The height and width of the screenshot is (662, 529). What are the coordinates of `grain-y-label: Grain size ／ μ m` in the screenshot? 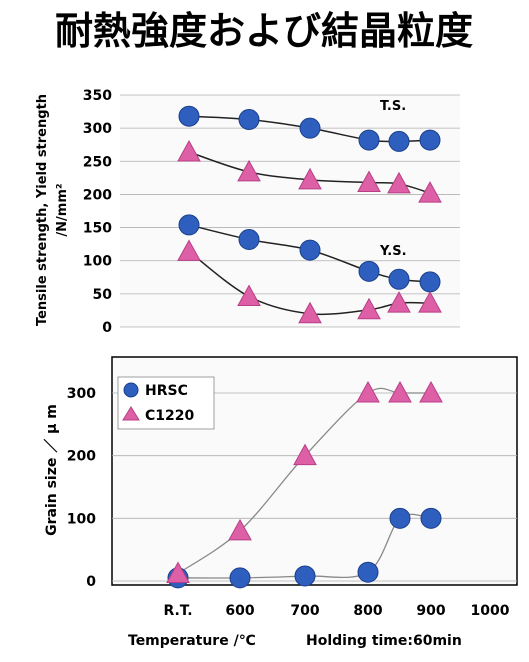 It's located at (52, 470).